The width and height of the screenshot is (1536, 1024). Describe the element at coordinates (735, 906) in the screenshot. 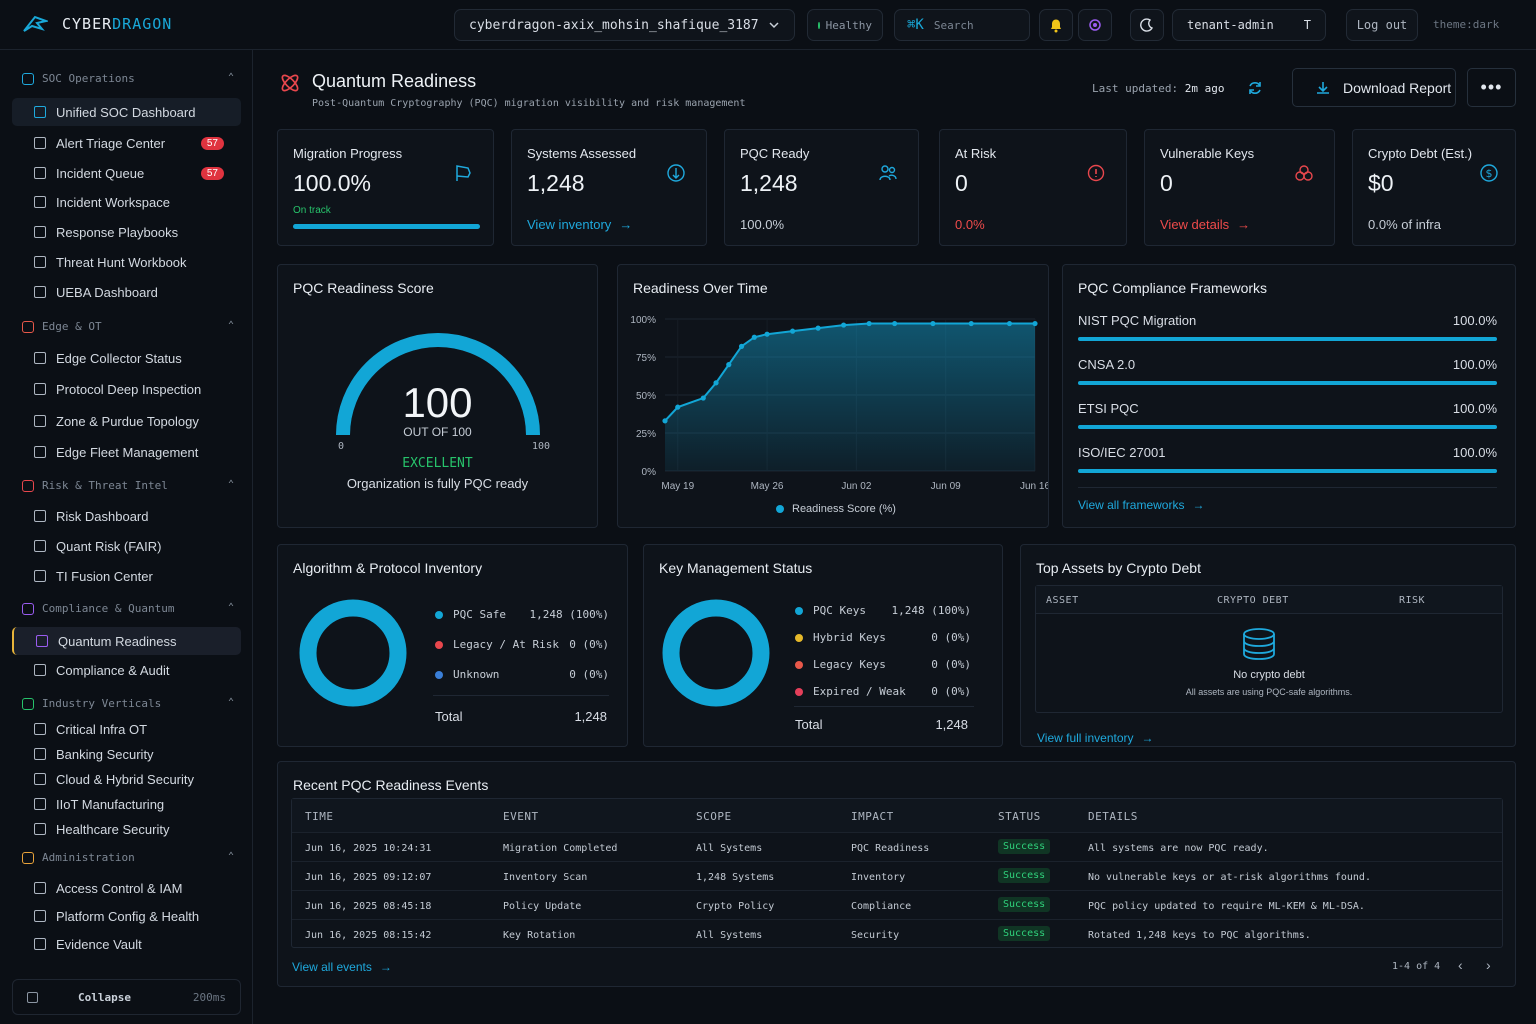

I see `cell-scope: Crypto Policy` at that location.